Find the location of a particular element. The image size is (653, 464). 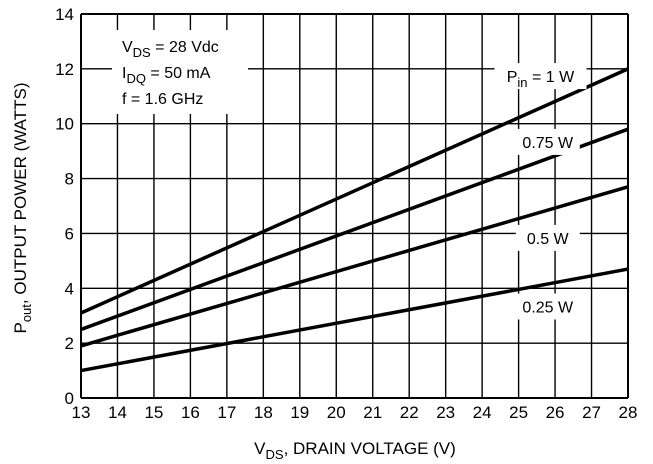

condition-vds: VDS = 28 Vdc is located at coordinates (170, 49).